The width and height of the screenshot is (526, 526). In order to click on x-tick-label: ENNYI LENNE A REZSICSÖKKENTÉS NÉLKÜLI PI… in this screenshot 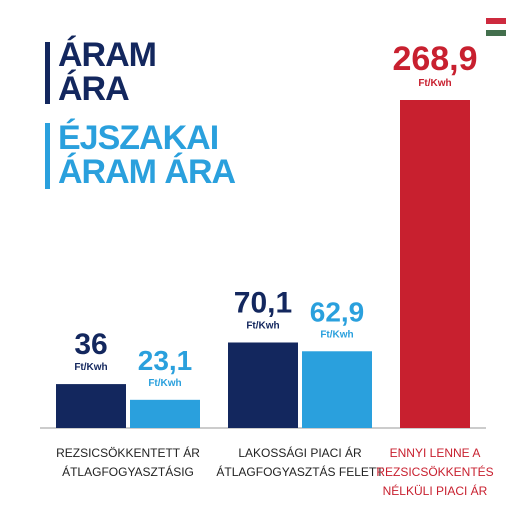, I will do `click(435, 472)`.